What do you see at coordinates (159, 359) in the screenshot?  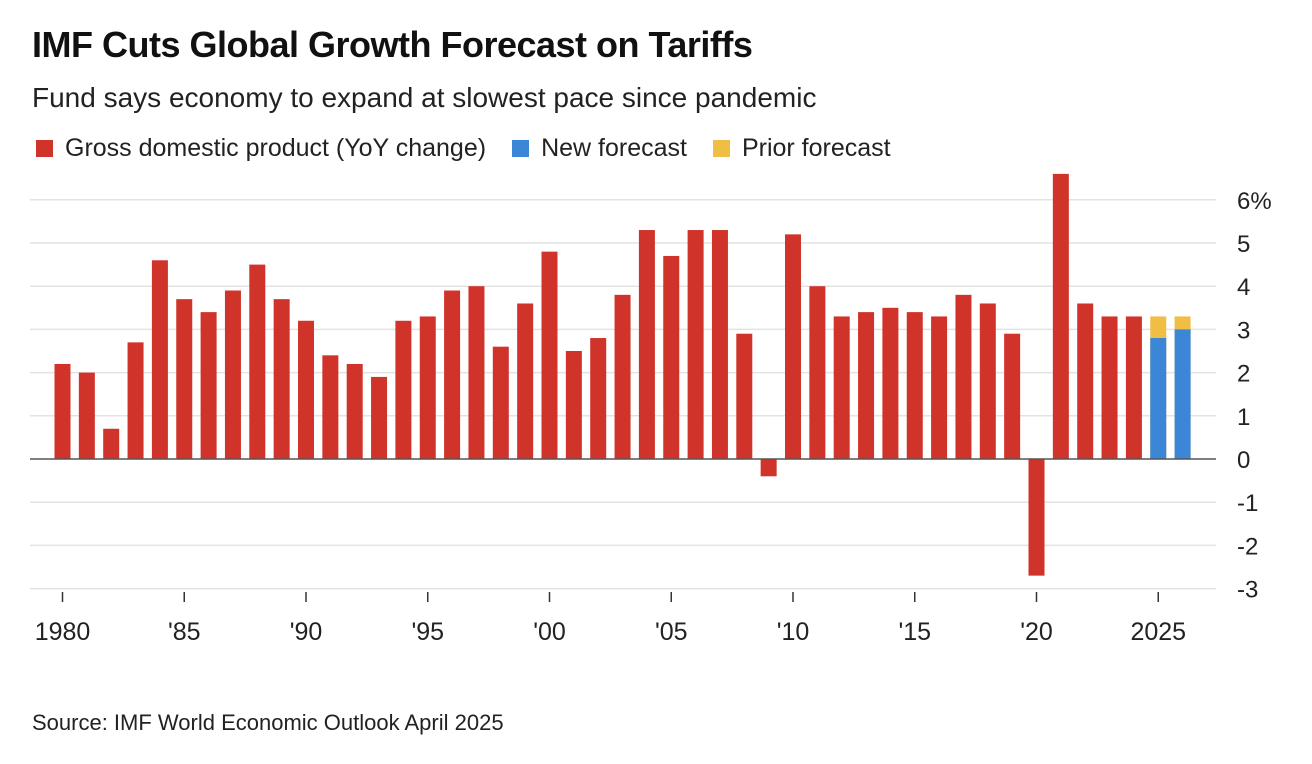 I see `bar-gdp-1984` at bounding box center [159, 359].